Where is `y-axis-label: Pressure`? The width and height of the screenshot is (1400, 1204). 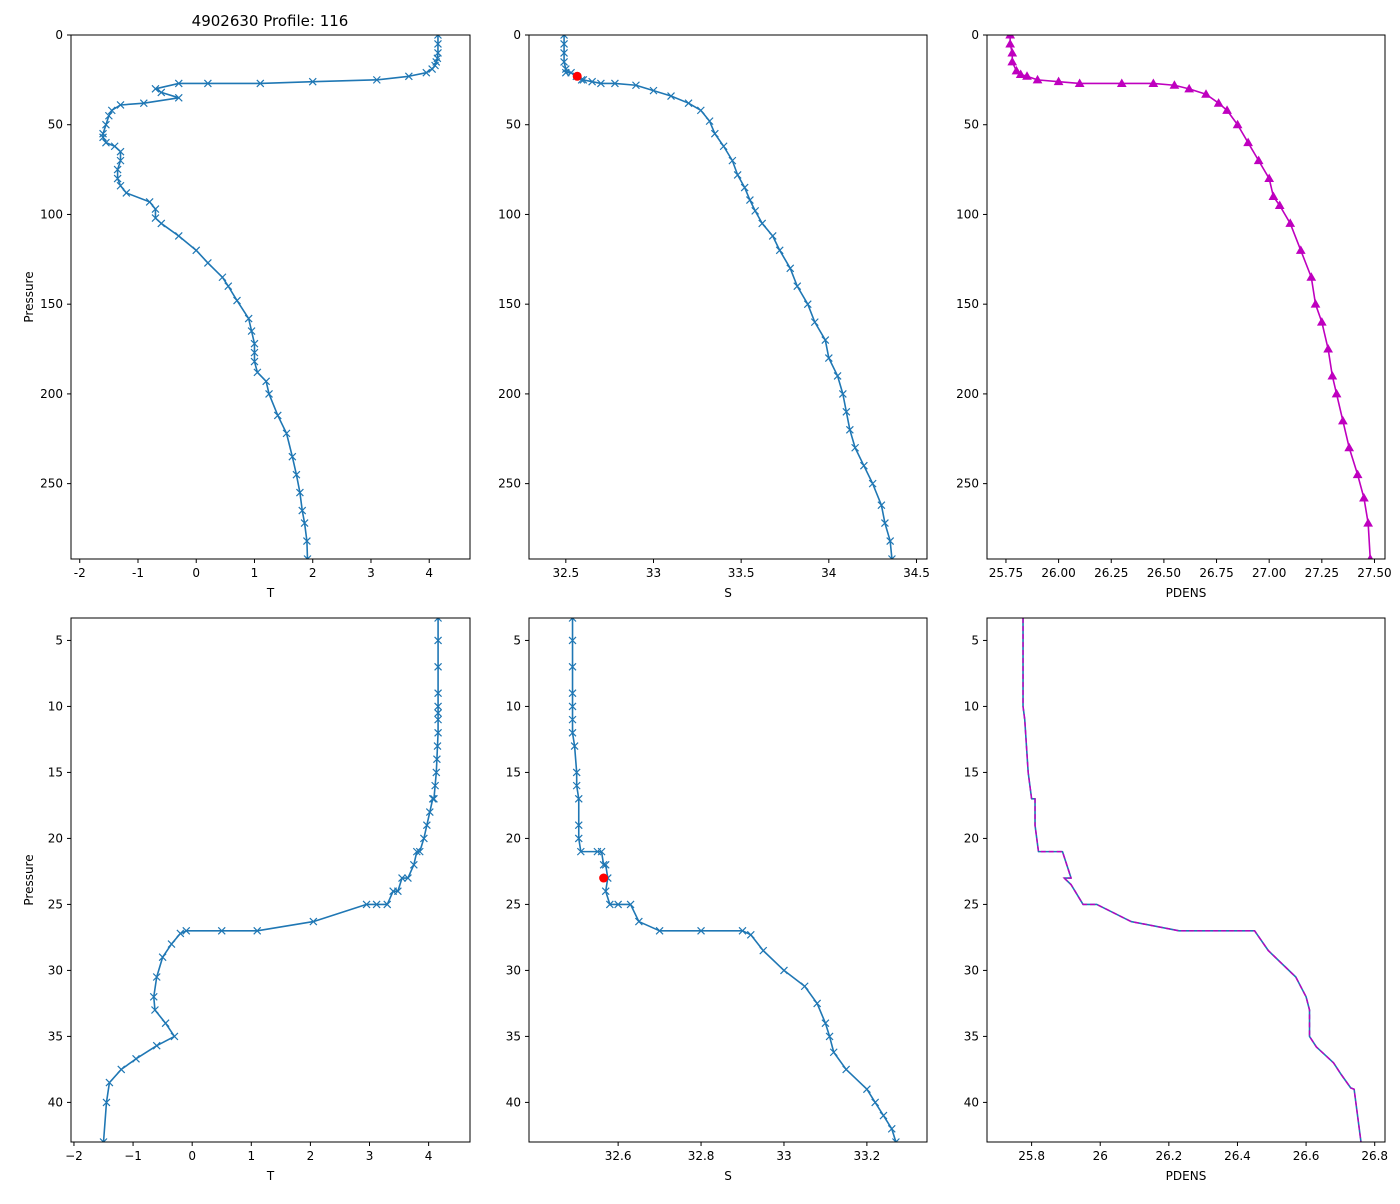
y-axis-label: Pressure is located at coordinates (29, 879).